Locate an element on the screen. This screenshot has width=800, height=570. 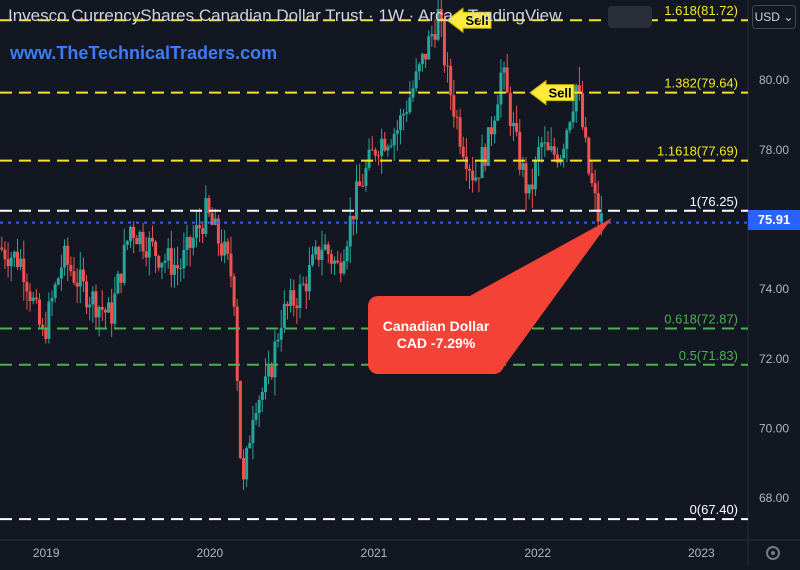
y-tick-label: 70.00 is located at coordinates (774, 429).